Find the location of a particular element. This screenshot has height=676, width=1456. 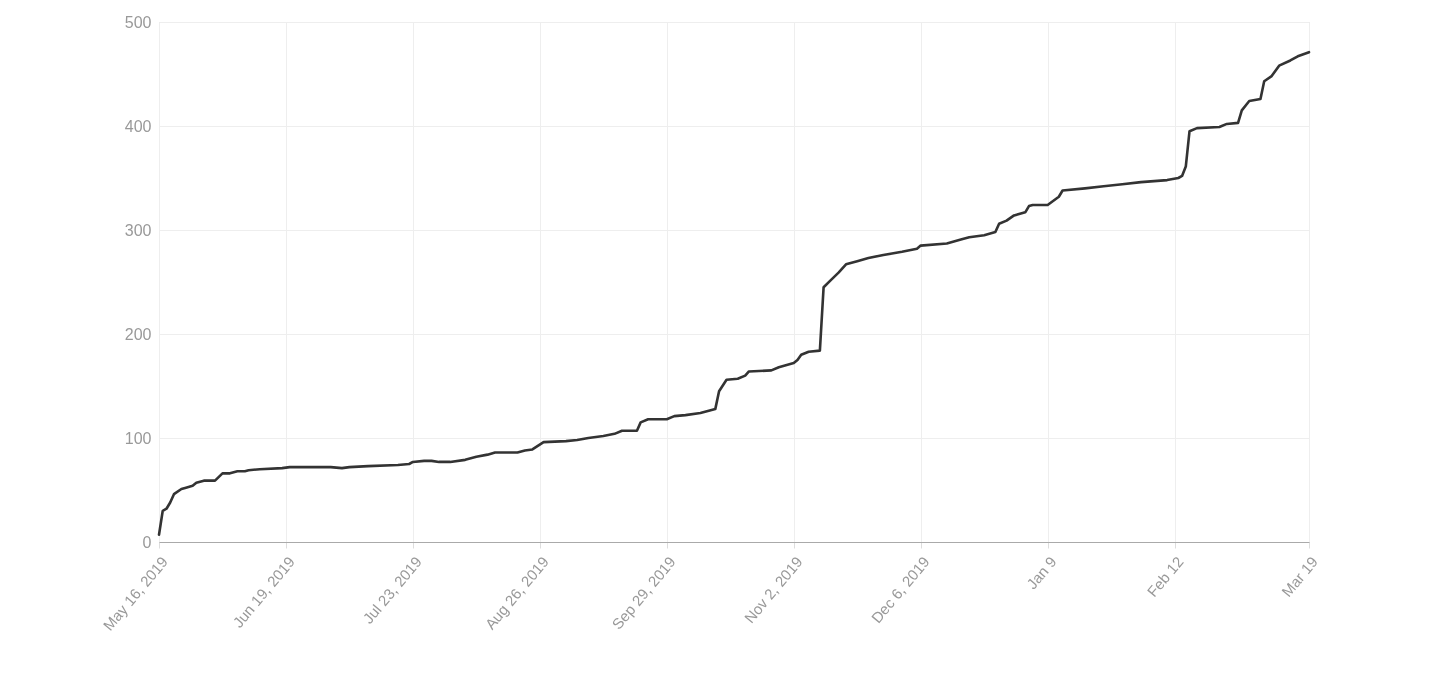

y-tick-label: 0 is located at coordinates (147, 542).